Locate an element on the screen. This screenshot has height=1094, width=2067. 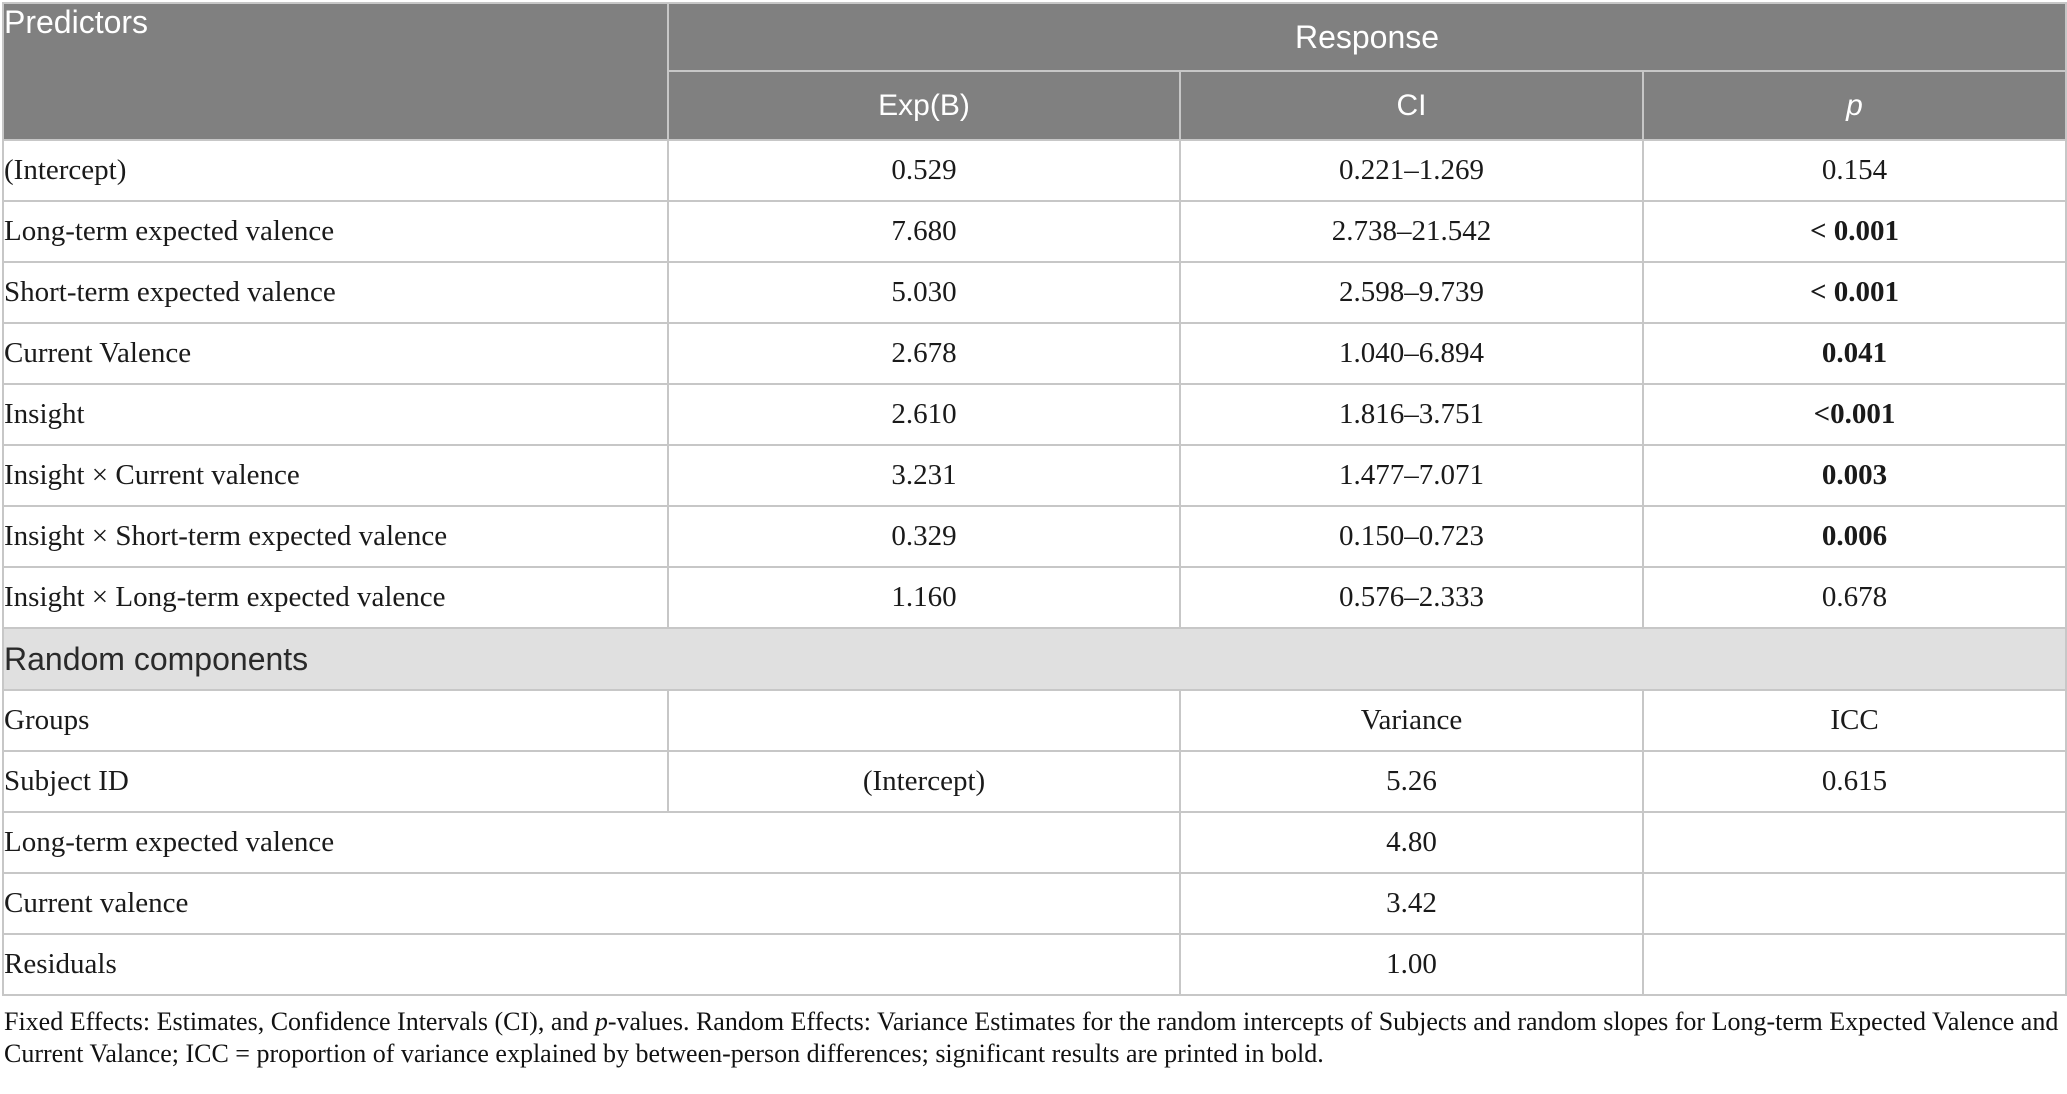
p-value: 0.154 is located at coordinates (1854, 170).